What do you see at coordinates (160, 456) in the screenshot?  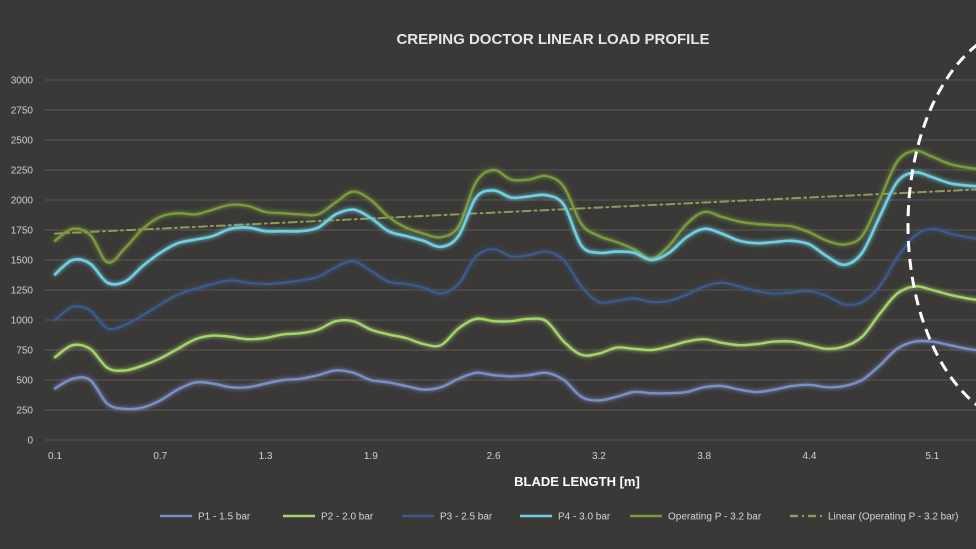 I see `x-tick-label: 0.7` at bounding box center [160, 456].